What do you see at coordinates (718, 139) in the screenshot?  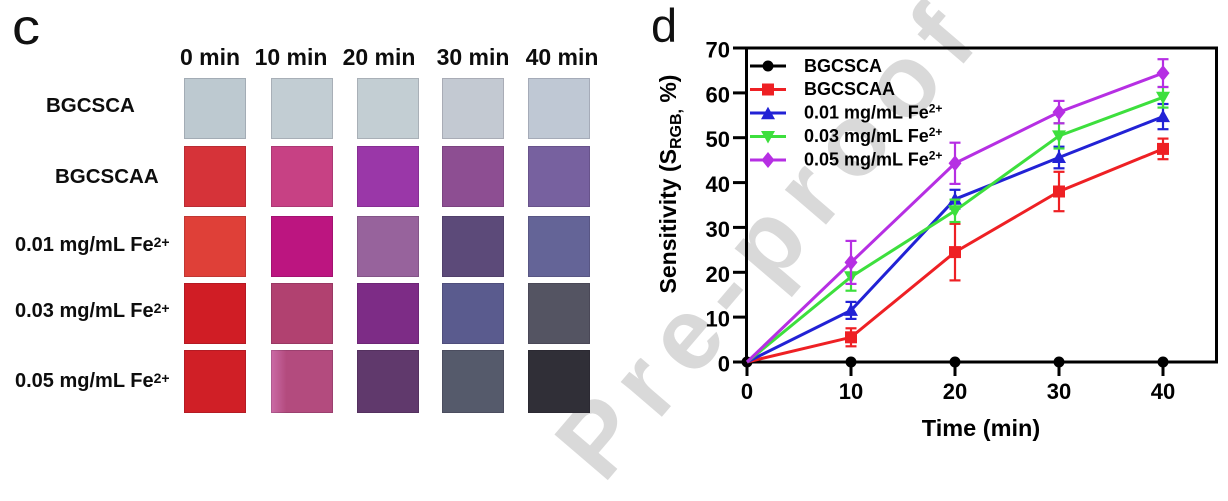 I see `svg-text: 50` at bounding box center [718, 139].